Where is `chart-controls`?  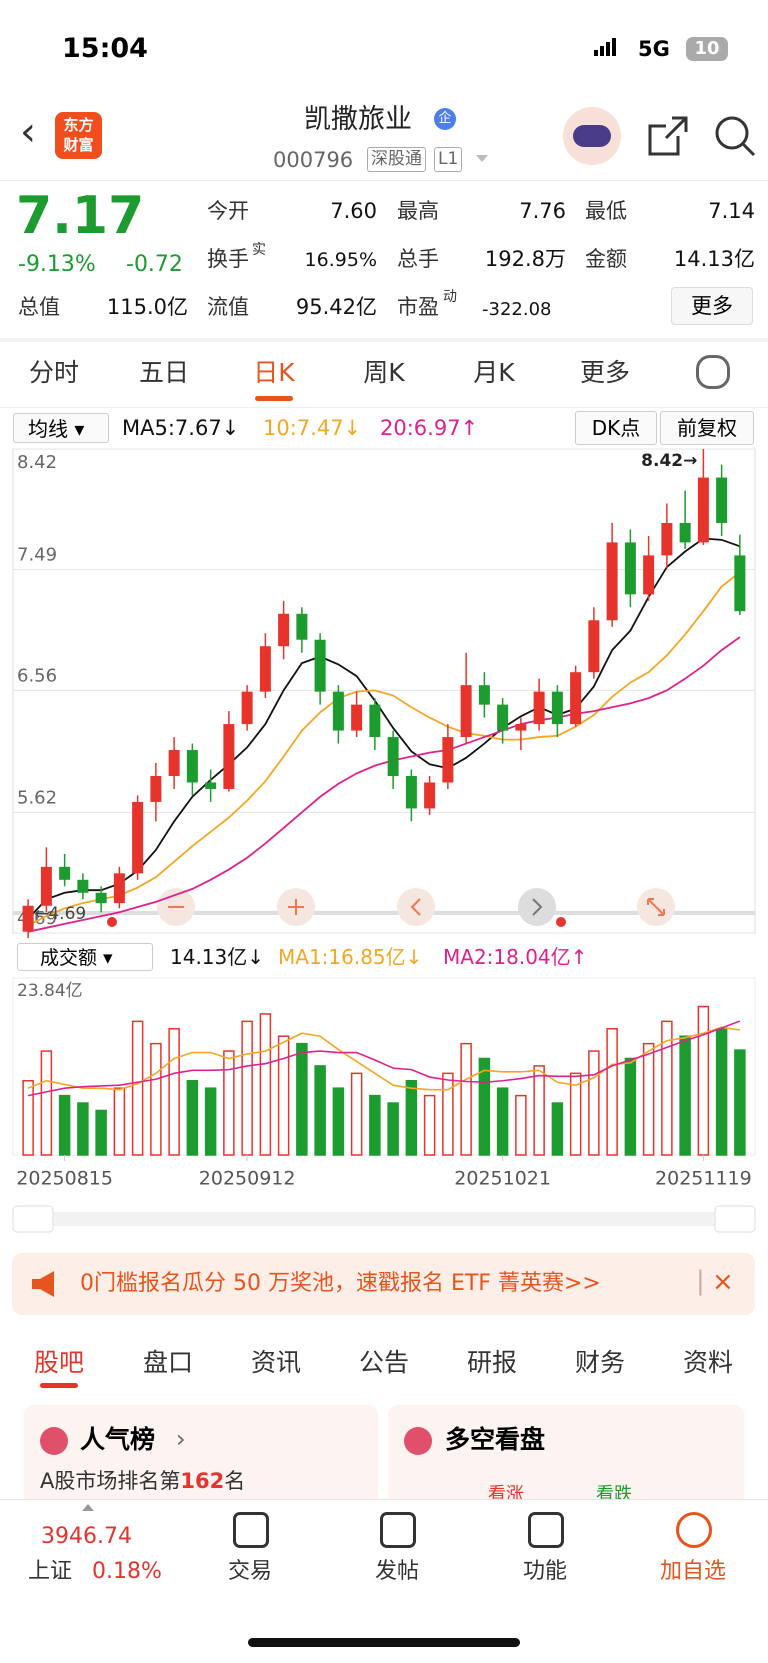 chart-controls is located at coordinates (416, 907).